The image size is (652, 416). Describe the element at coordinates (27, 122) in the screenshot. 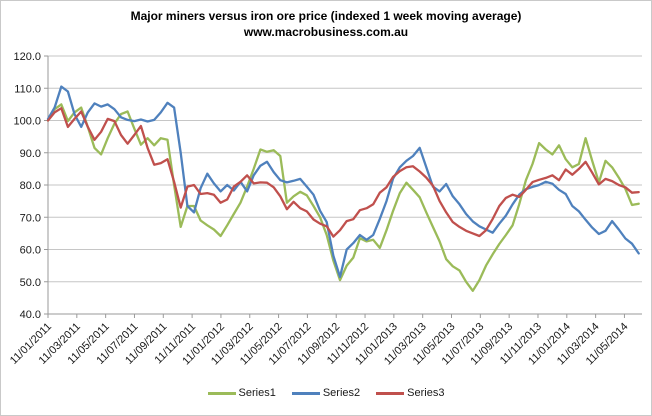

I see `y-axis-tick-label: 100.0` at that location.